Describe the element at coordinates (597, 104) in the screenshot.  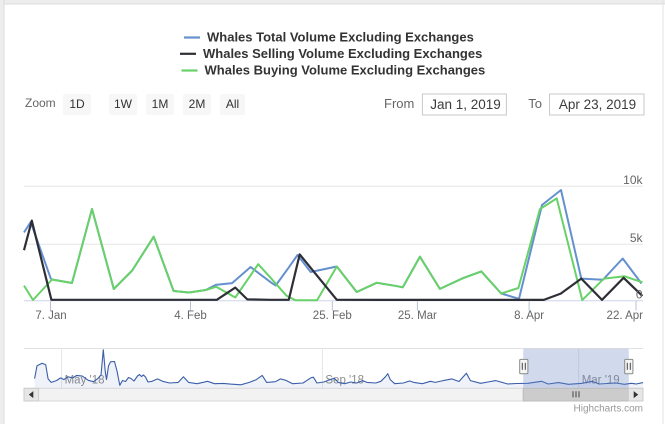
I see `svg-text: Apr 23, 2019` at that location.